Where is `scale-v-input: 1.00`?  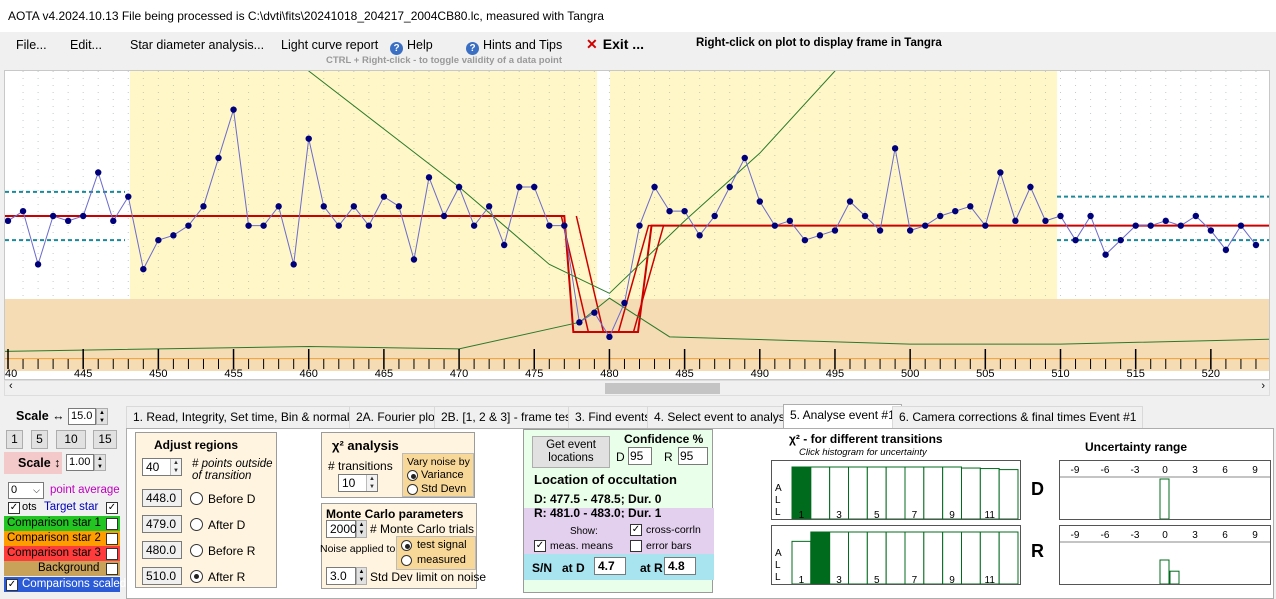
scale-v-input: 1.00 is located at coordinates (80, 462).